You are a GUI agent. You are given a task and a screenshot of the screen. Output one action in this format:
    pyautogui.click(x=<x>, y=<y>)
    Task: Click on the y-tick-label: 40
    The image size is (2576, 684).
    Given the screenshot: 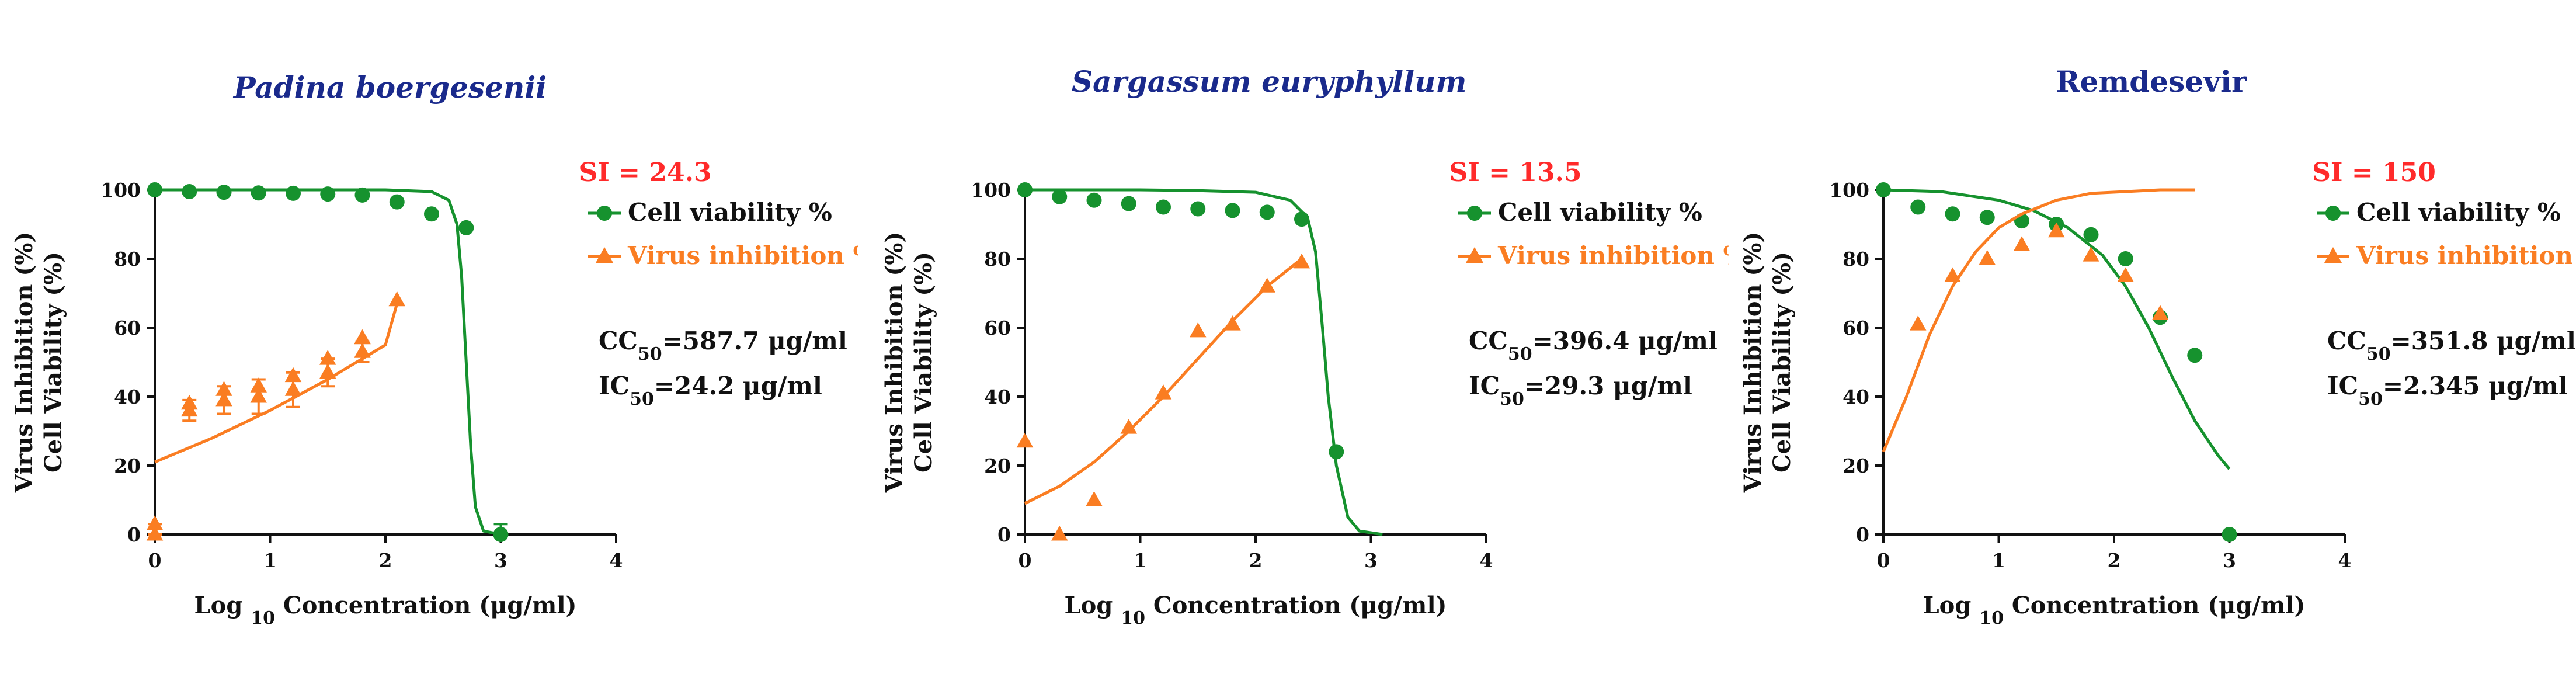 What is the action you would take?
    pyautogui.click(x=998, y=397)
    